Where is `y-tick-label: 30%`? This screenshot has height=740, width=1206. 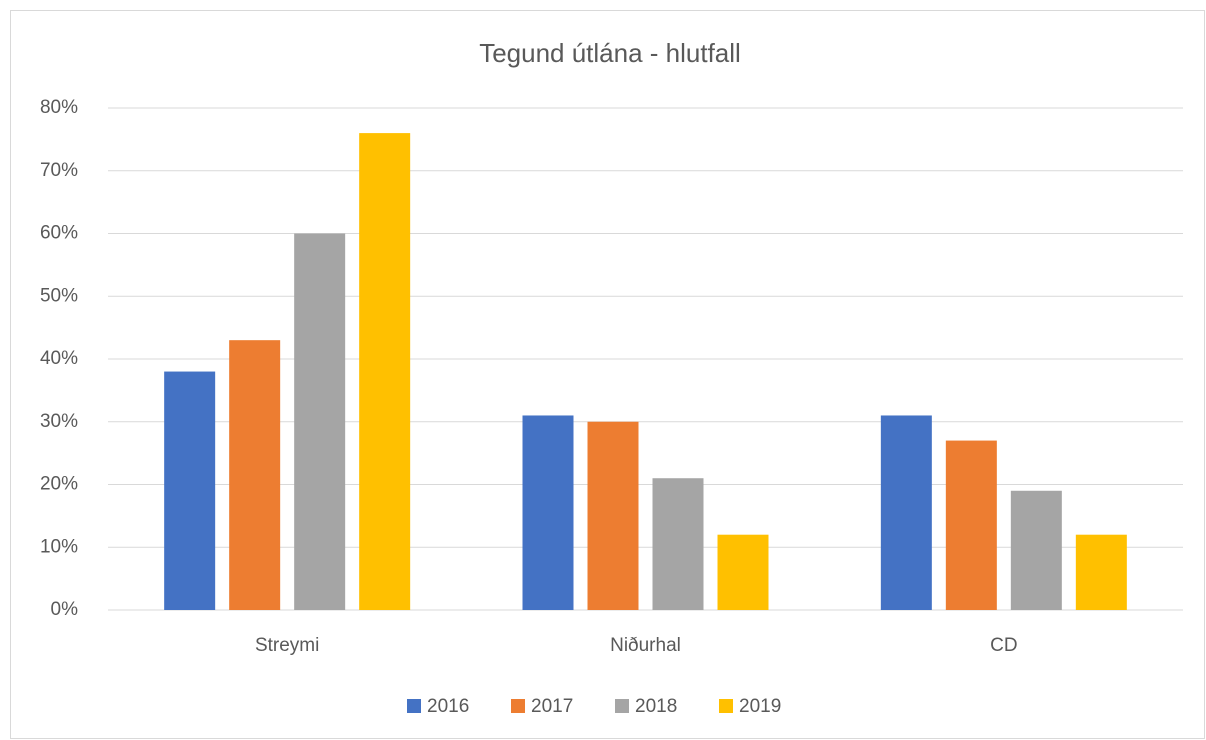
y-tick-label: 30% is located at coordinates (59, 421).